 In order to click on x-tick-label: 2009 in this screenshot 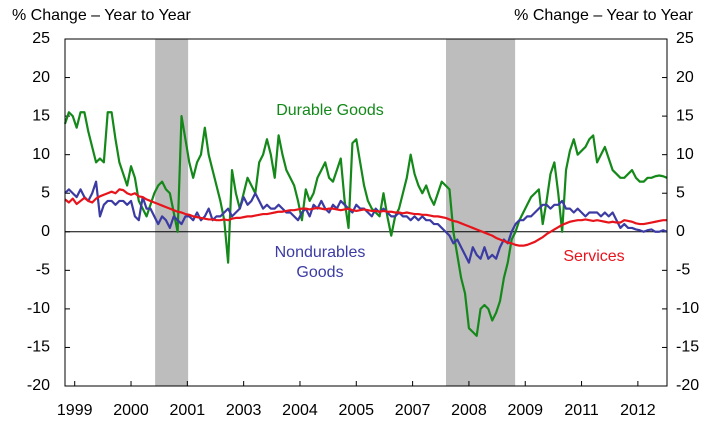, I will do `click(525, 410)`.